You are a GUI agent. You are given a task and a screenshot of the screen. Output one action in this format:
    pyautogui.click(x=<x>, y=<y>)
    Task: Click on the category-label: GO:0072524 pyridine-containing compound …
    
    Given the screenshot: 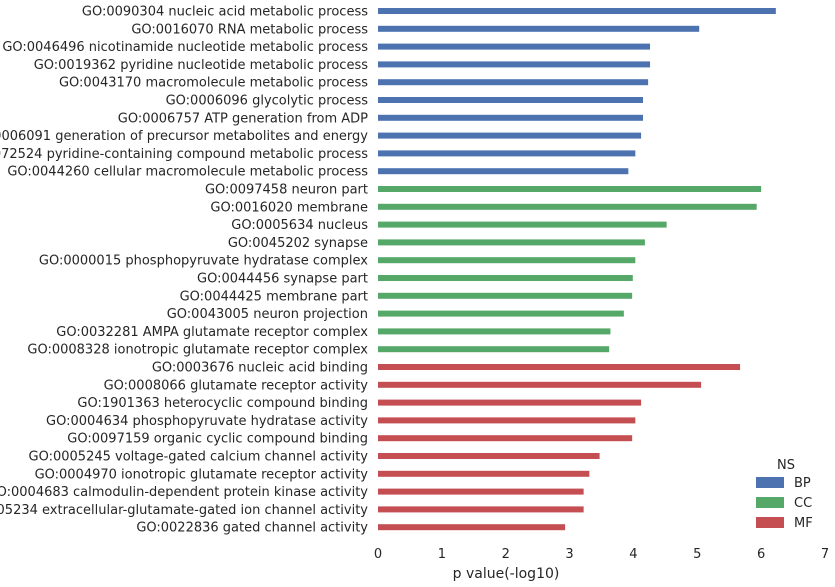 What is the action you would take?
    pyautogui.click(x=184, y=154)
    